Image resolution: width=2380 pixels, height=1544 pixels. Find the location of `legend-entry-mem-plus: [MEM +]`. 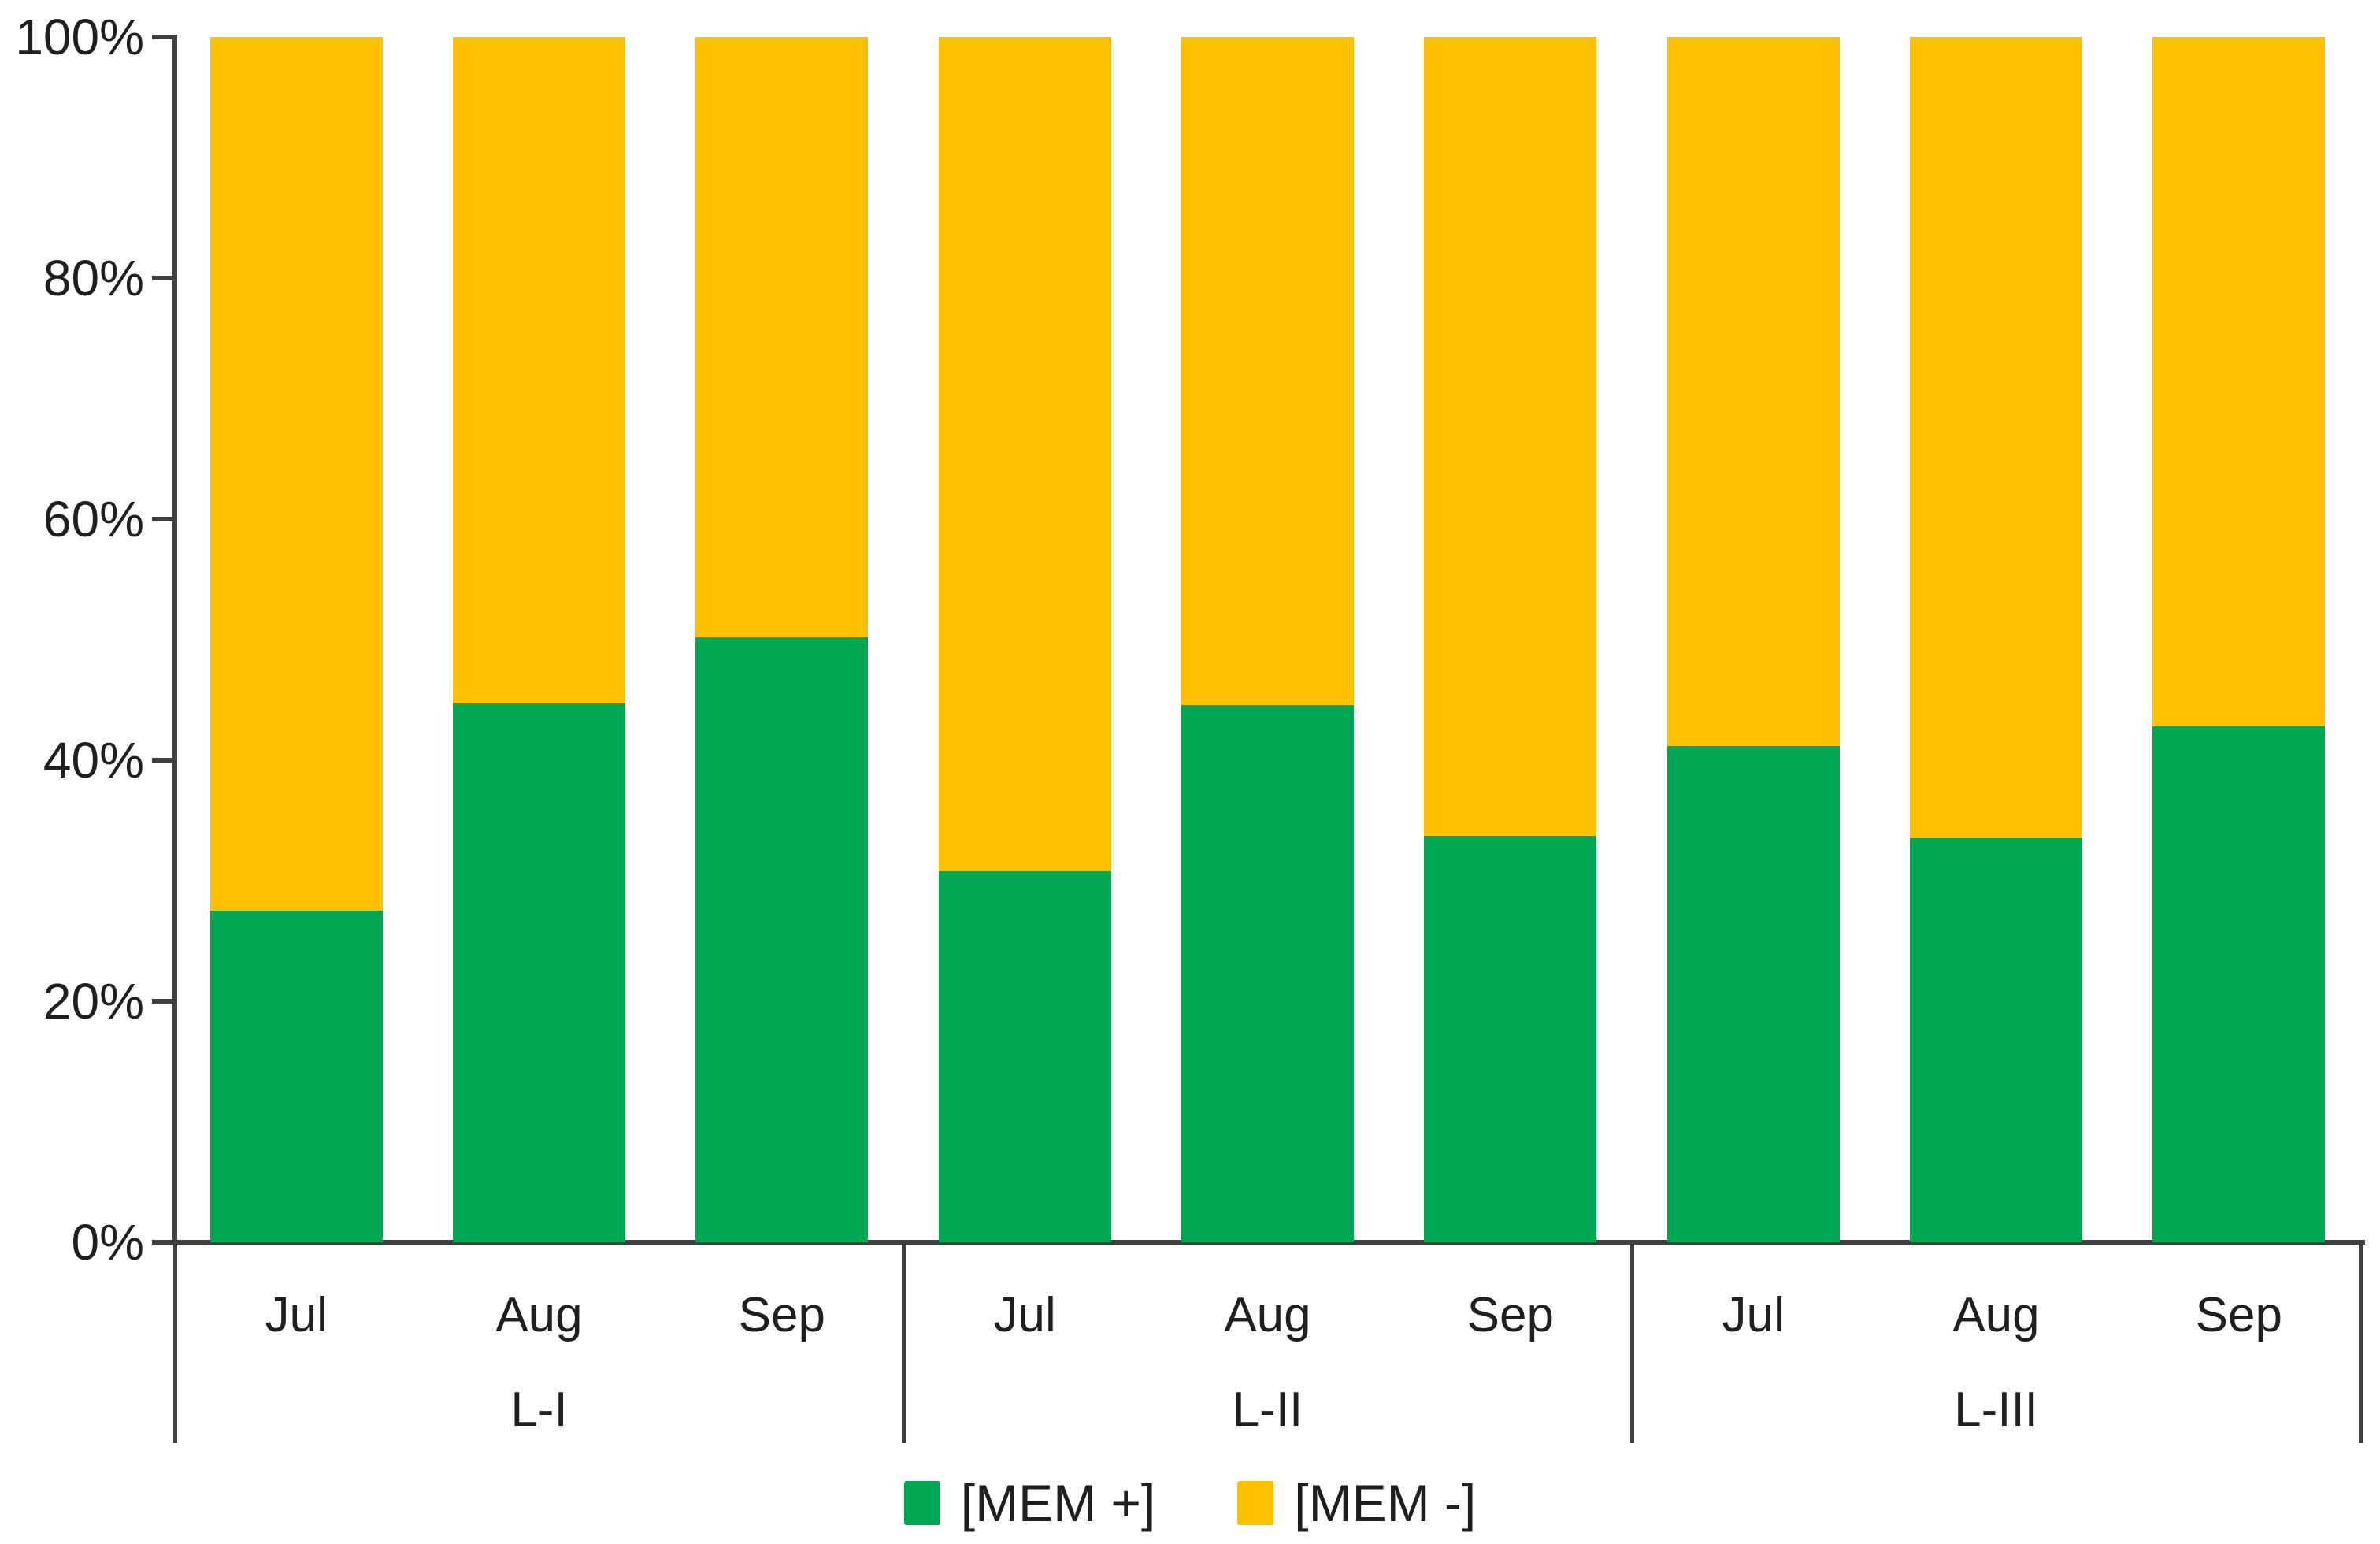

legend-entry-mem-plus: [MEM +] is located at coordinates (1029, 1504).